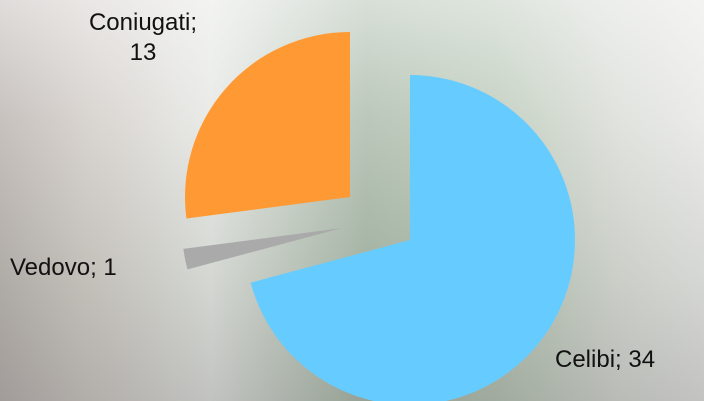 The height and width of the screenshot is (401, 704). What do you see at coordinates (143, 37) in the screenshot?
I see `data-label: Coniugati; 13` at bounding box center [143, 37].